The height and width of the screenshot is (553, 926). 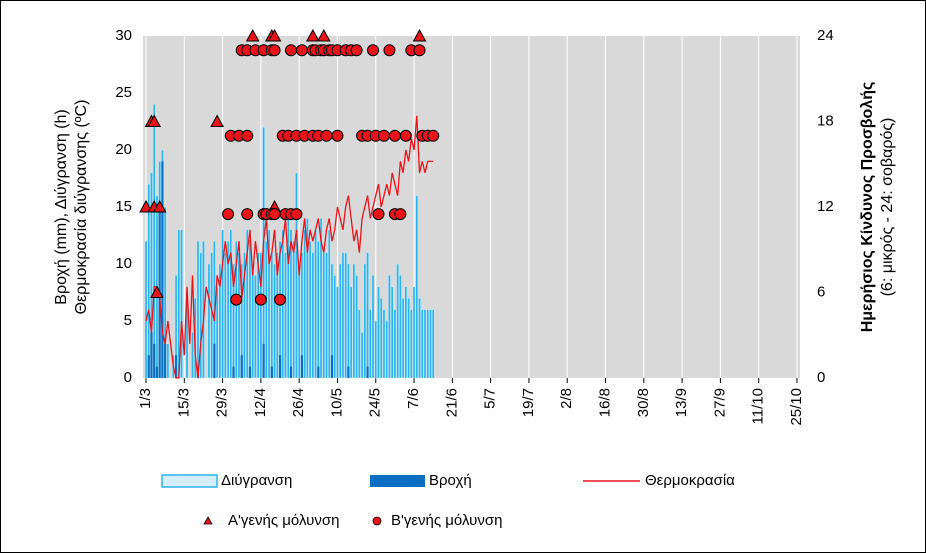 What do you see at coordinates (643, 402) in the screenshot?
I see `x-tick-label: 30/8` at bounding box center [643, 402].